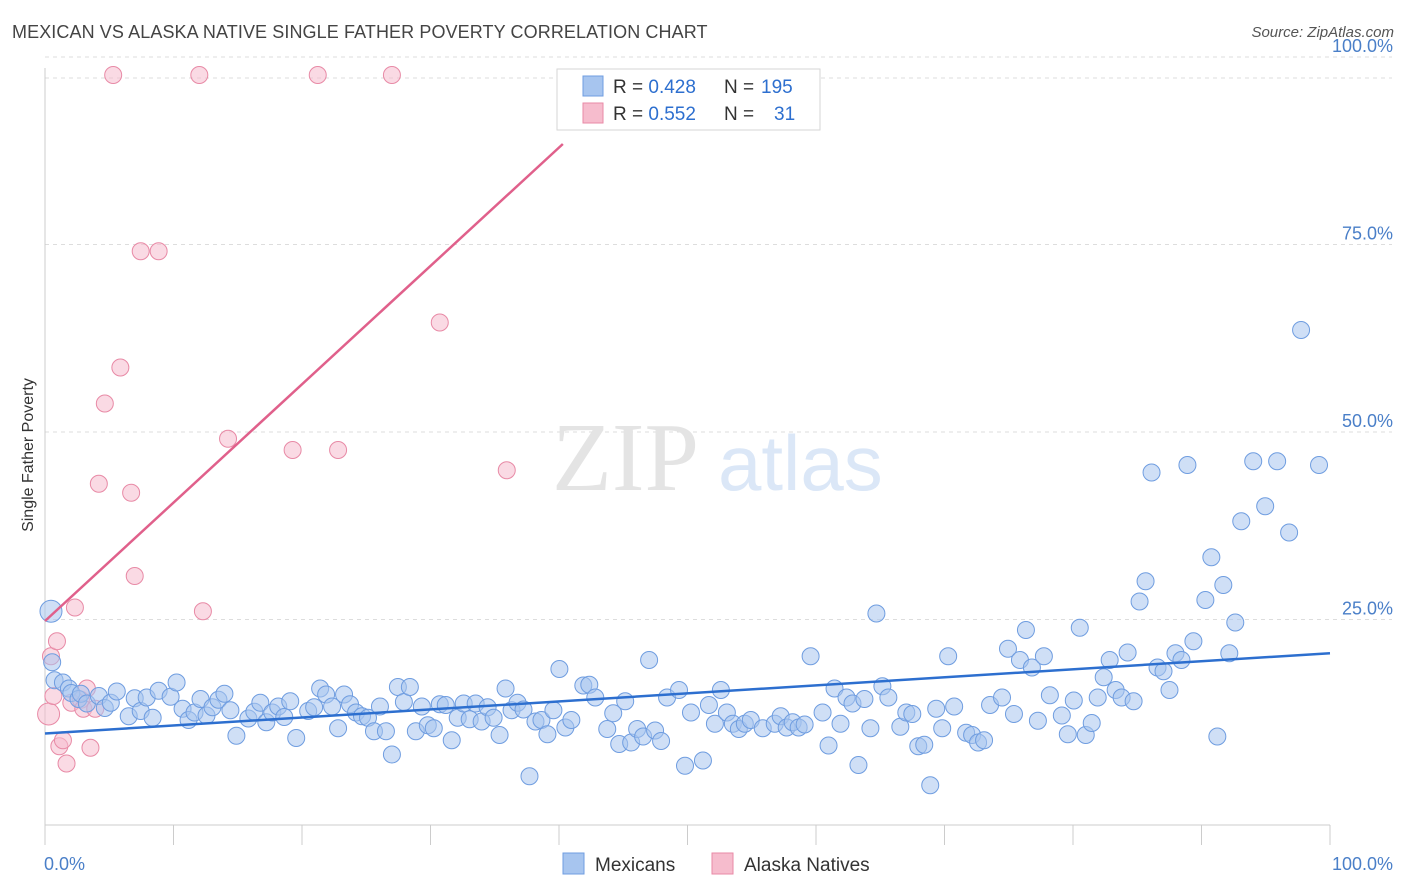 The height and width of the screenshot is (892, 1406). Describe the element at coordinates (739, 87) in the screenshot. I see `stats-n-label-1: N =` at that location.